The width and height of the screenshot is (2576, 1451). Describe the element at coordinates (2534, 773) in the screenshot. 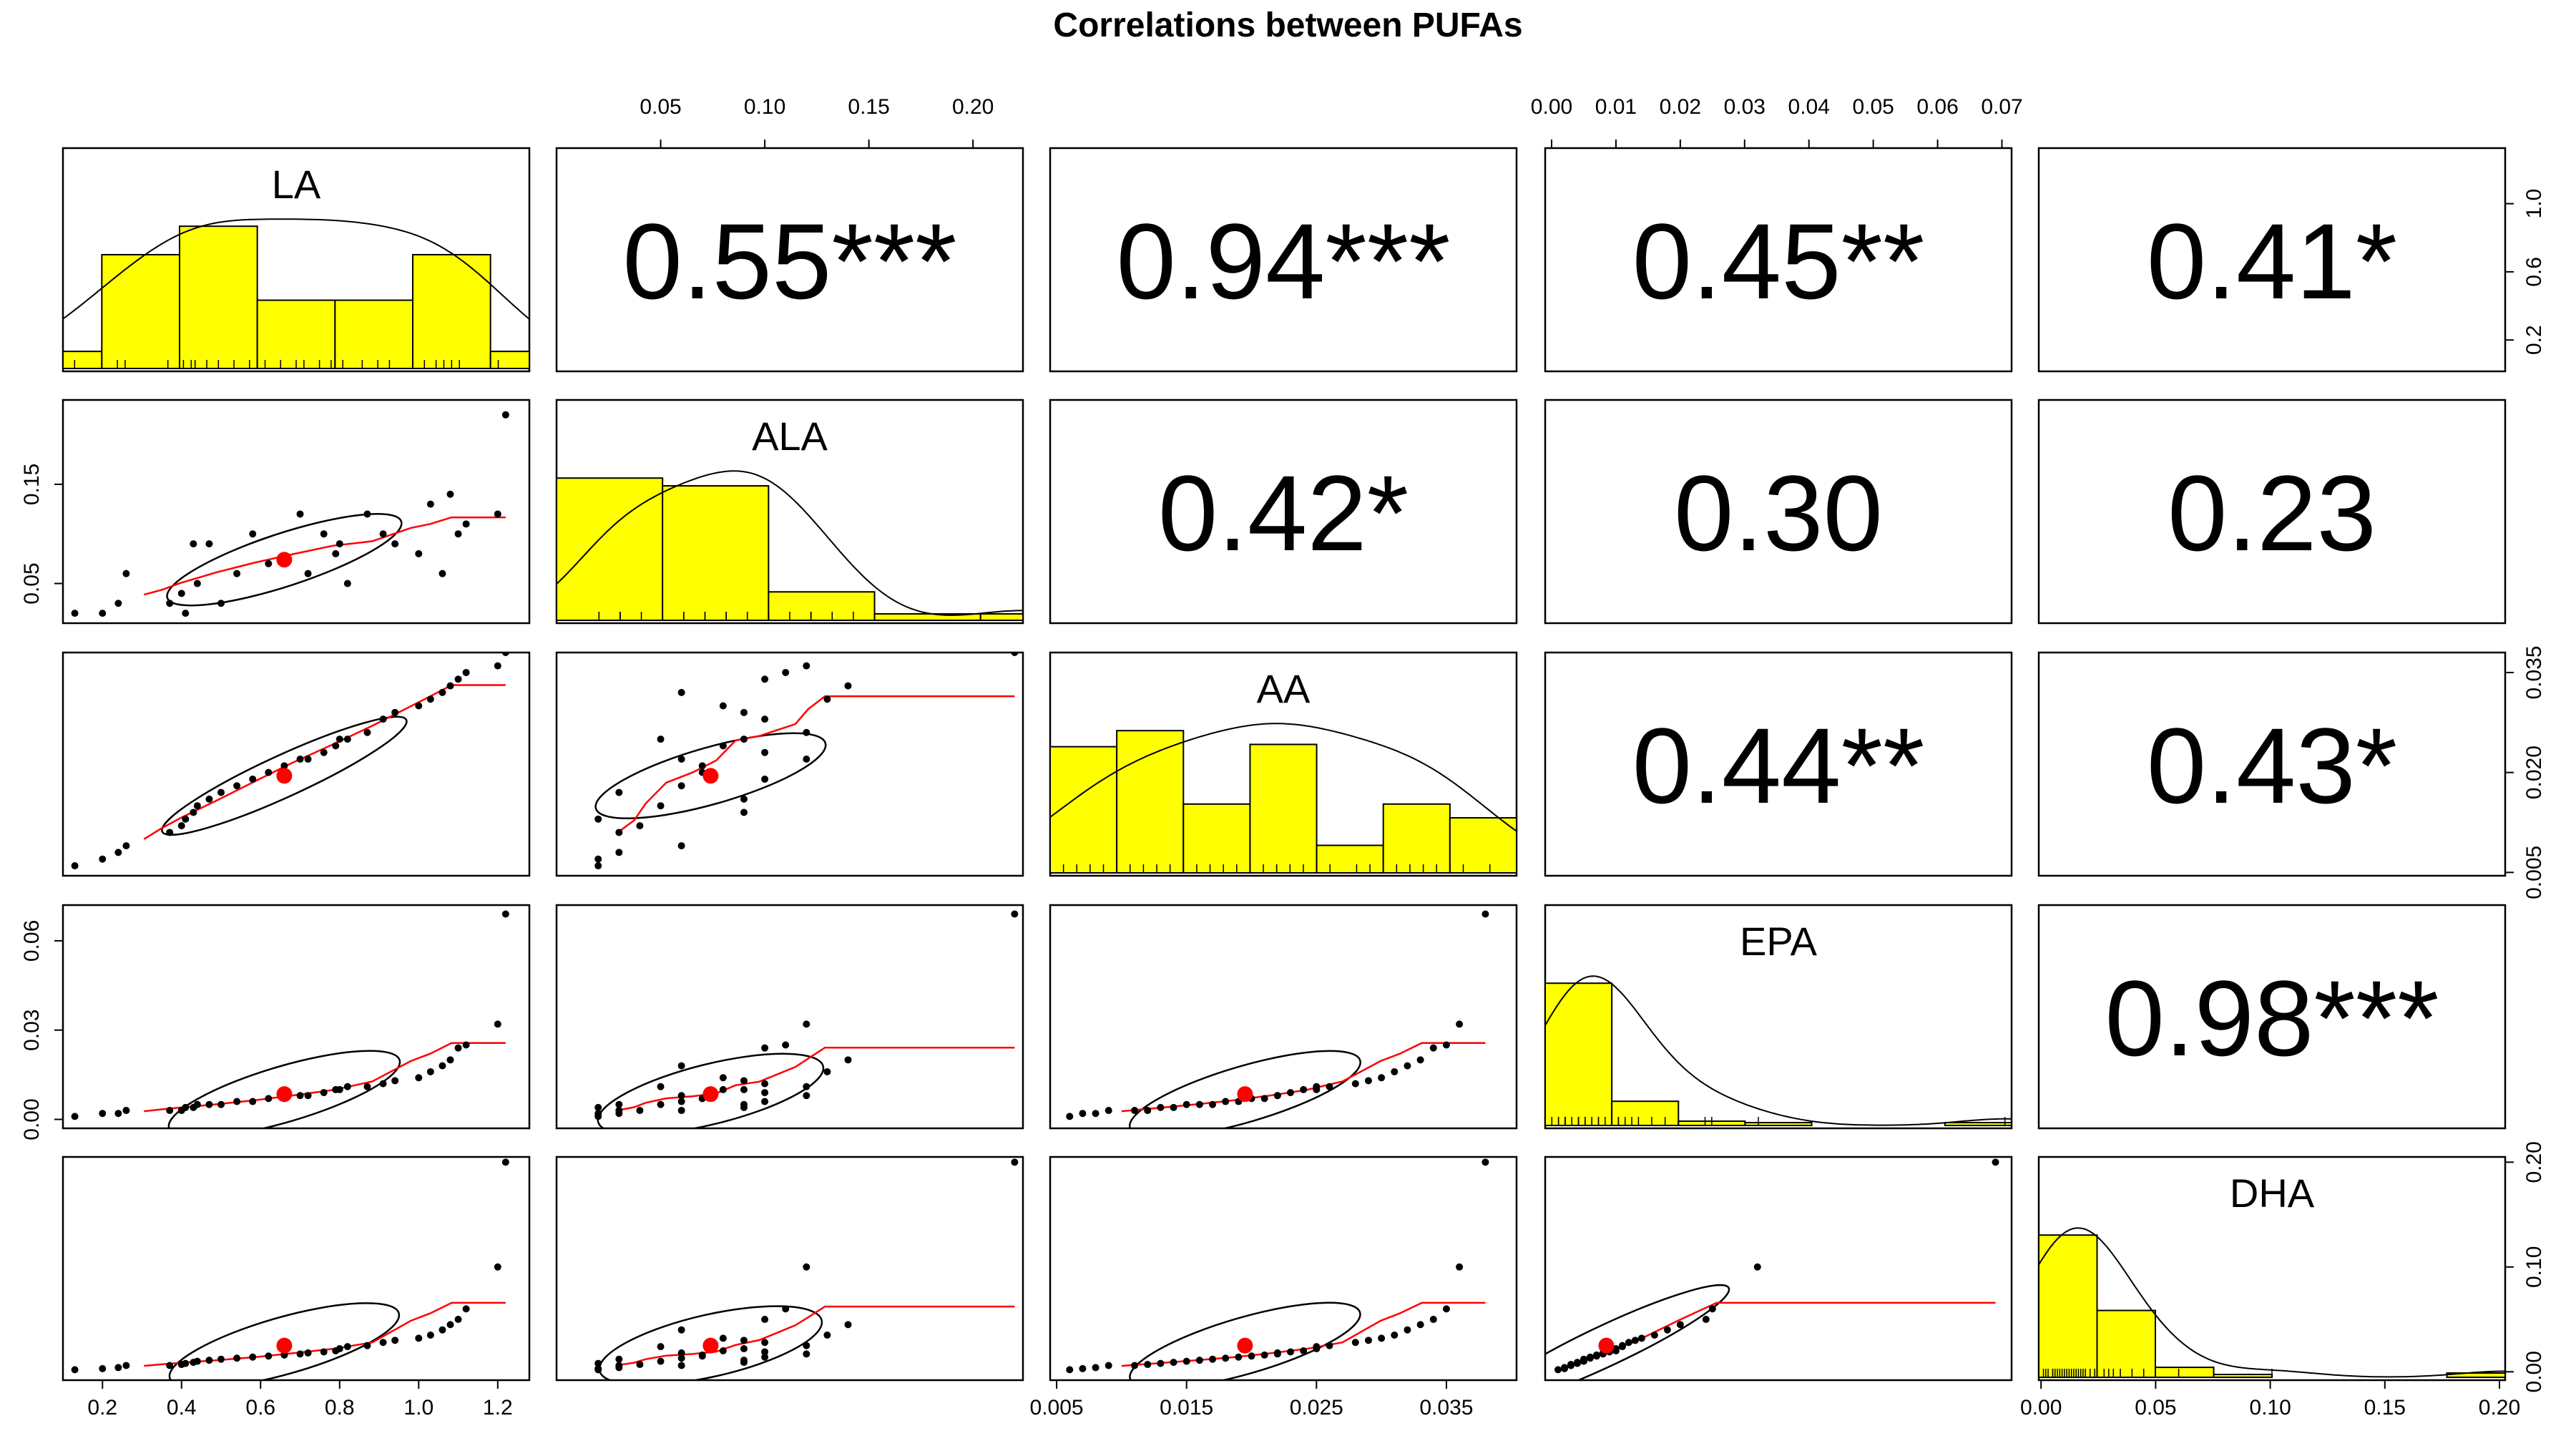

I see `y-tick-label: 0.020` at that location.